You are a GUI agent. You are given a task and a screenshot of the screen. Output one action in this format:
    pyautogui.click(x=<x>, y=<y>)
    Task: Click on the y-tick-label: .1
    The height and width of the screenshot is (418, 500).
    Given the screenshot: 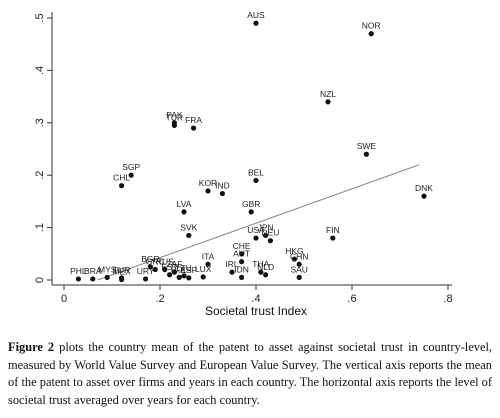 What is the action you would take?
    pyautogui.click(x=40, y=227)
    